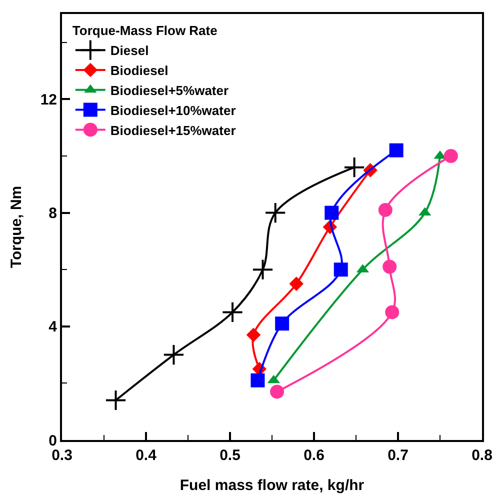 This screenshot has height=494, width=504. Describe the element at coordinates (52, 441) in the screenshot. I see `y-tick-label: 0` at that location.